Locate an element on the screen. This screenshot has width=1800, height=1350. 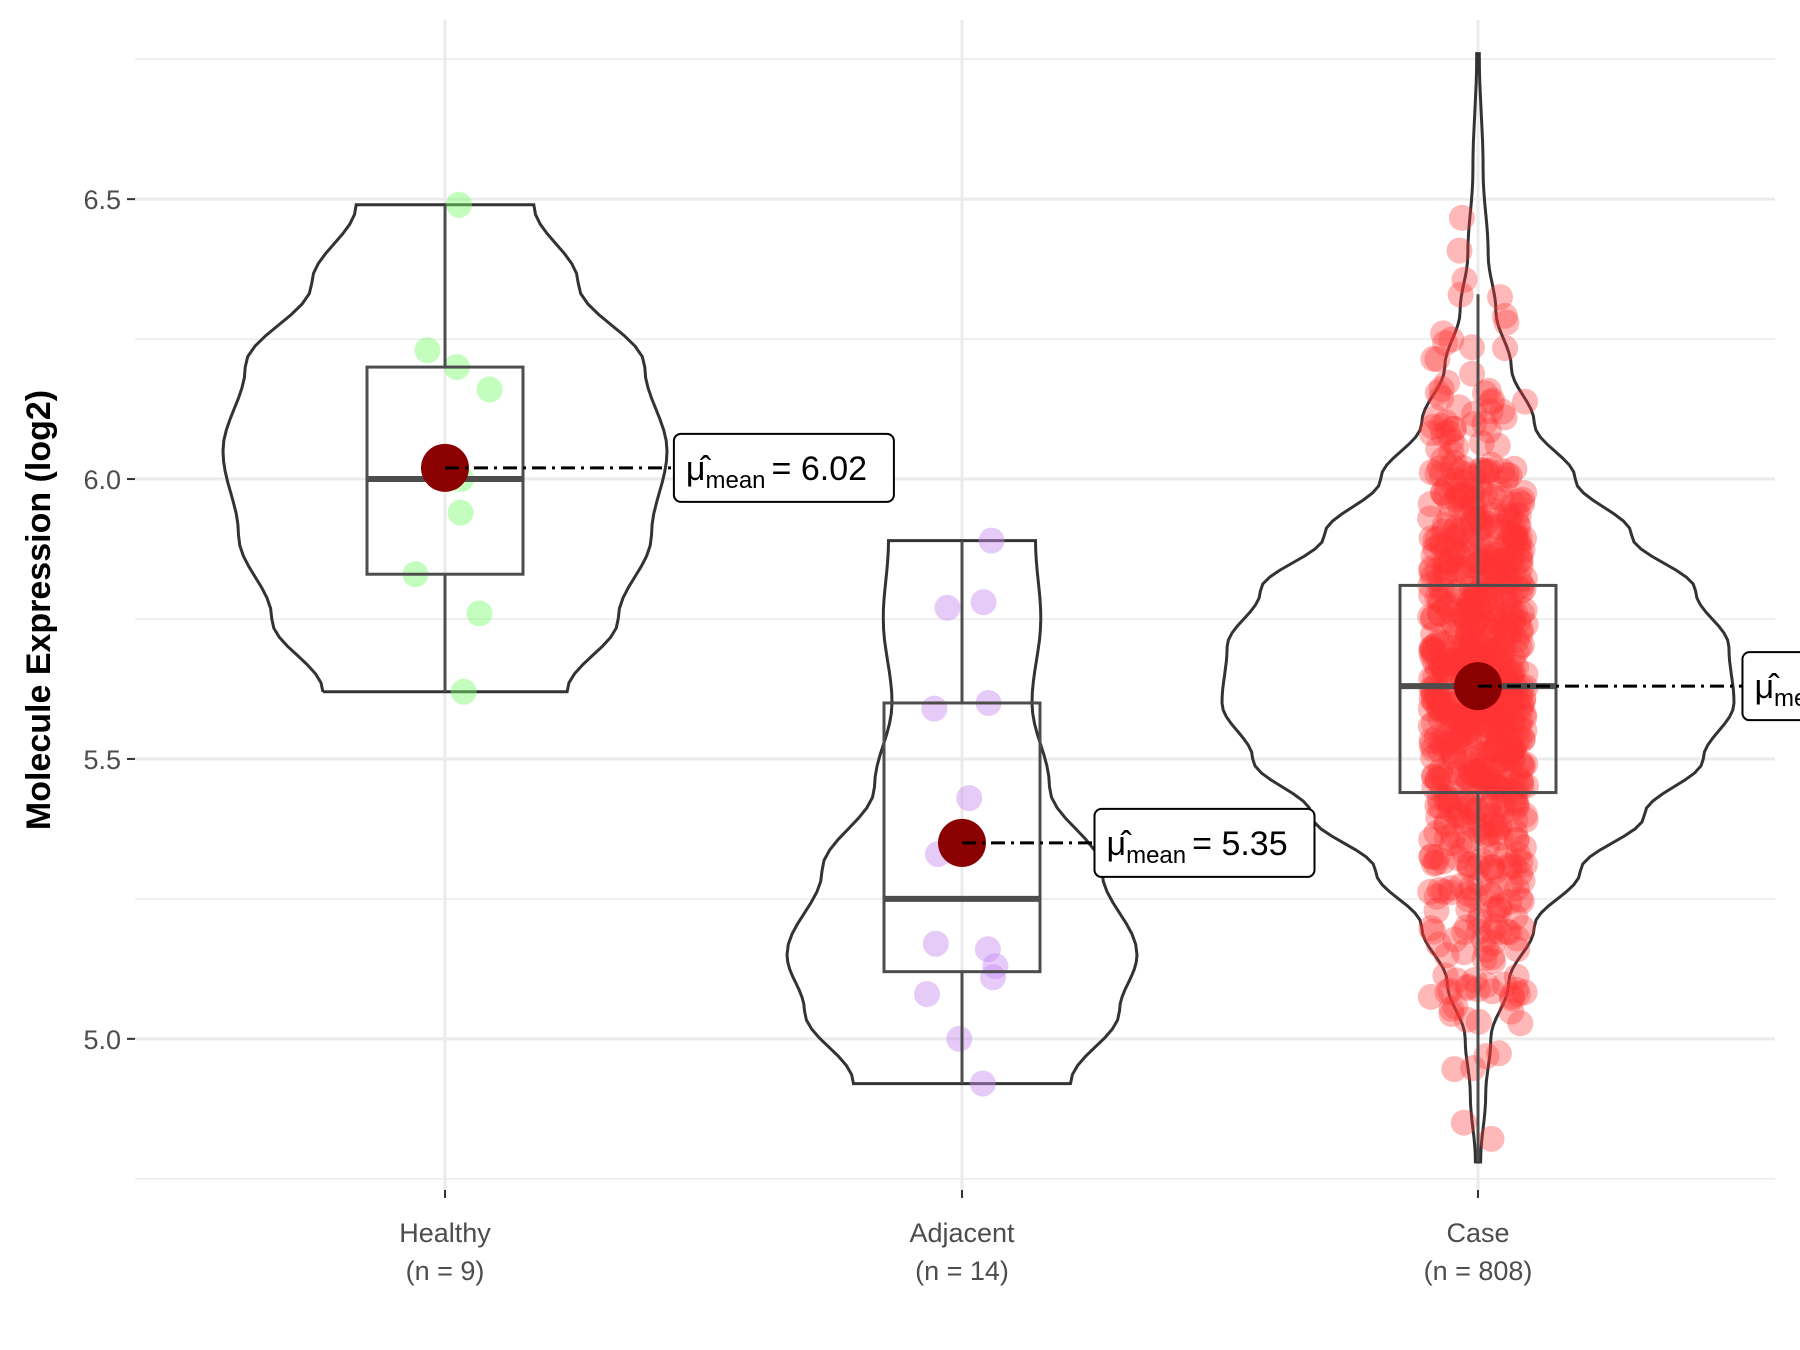
healthy-data-point is located at coordinates (459, 204).